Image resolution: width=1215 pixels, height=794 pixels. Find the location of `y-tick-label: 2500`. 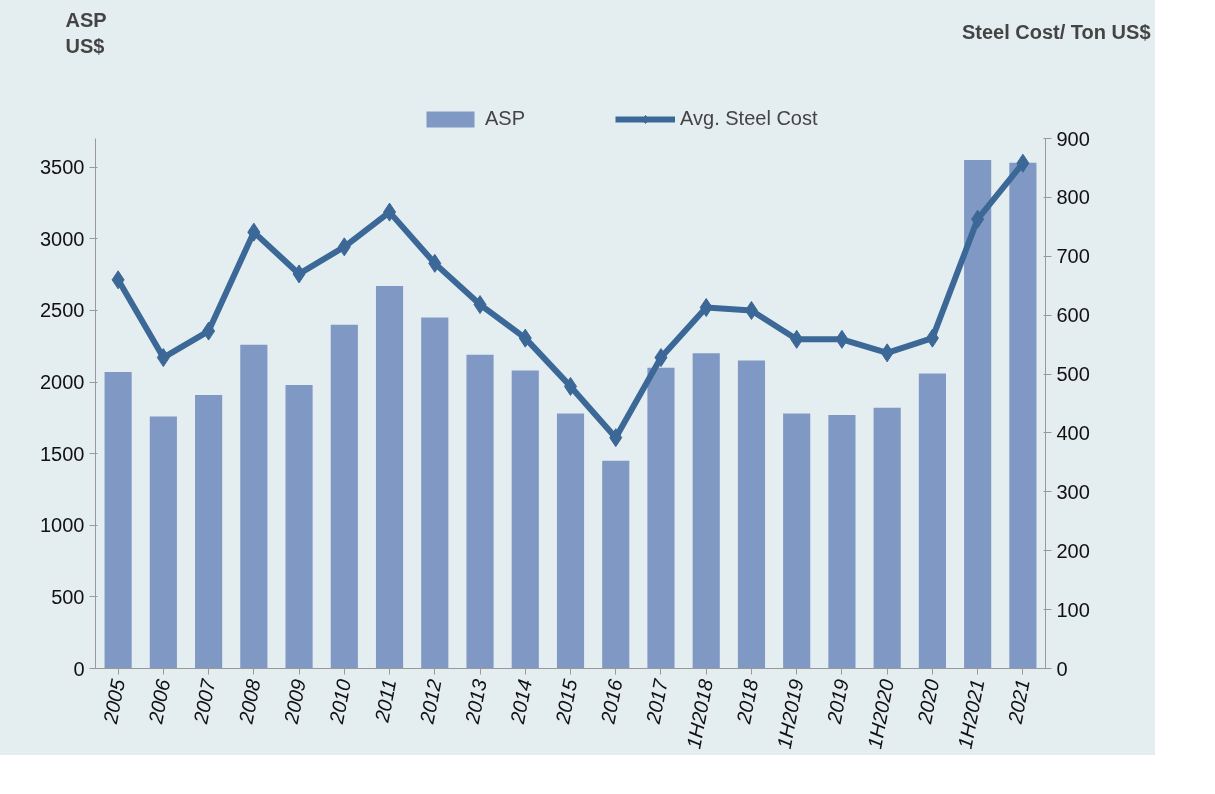

y-tick-label: 2500 is located at coordinates (62, 310).